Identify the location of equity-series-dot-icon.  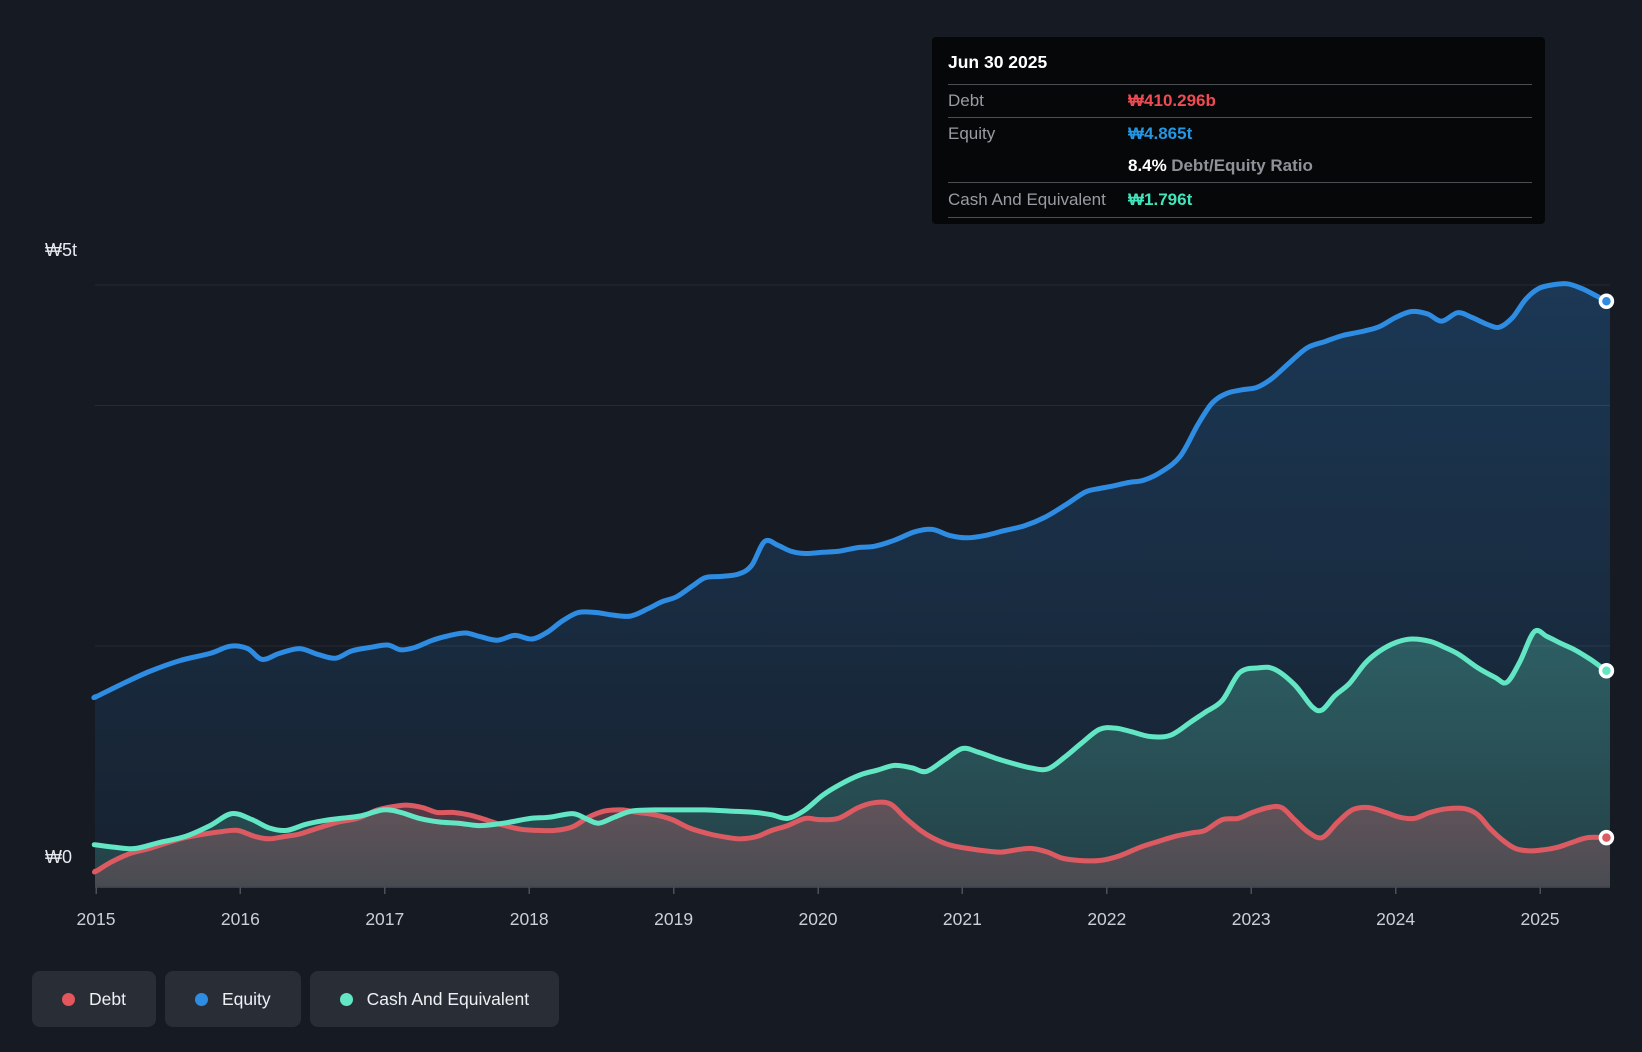
(201, 999).